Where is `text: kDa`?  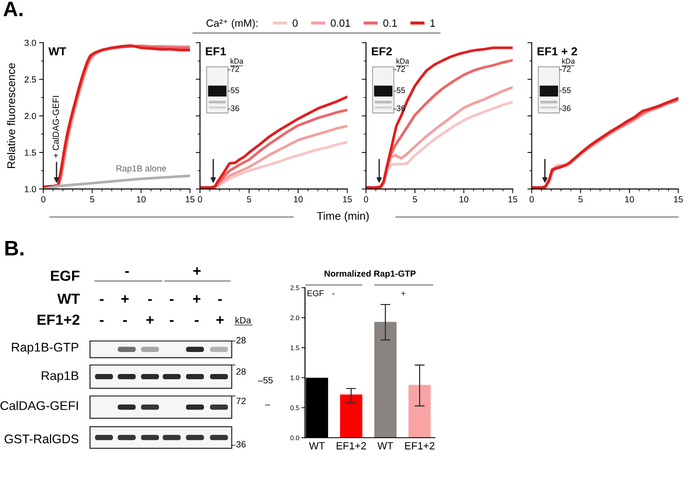 text: kDa is located at coordinates (244, 320).